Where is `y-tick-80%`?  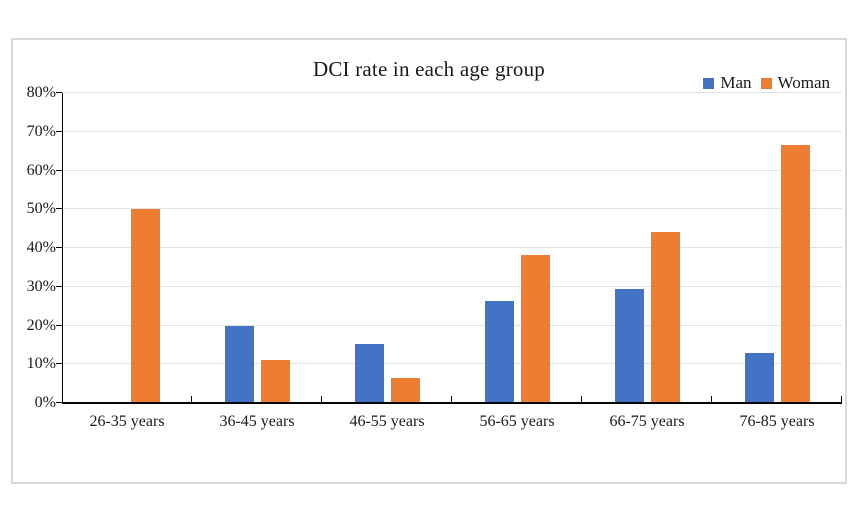
y-tick-80% is located at coordinates (59, 92).